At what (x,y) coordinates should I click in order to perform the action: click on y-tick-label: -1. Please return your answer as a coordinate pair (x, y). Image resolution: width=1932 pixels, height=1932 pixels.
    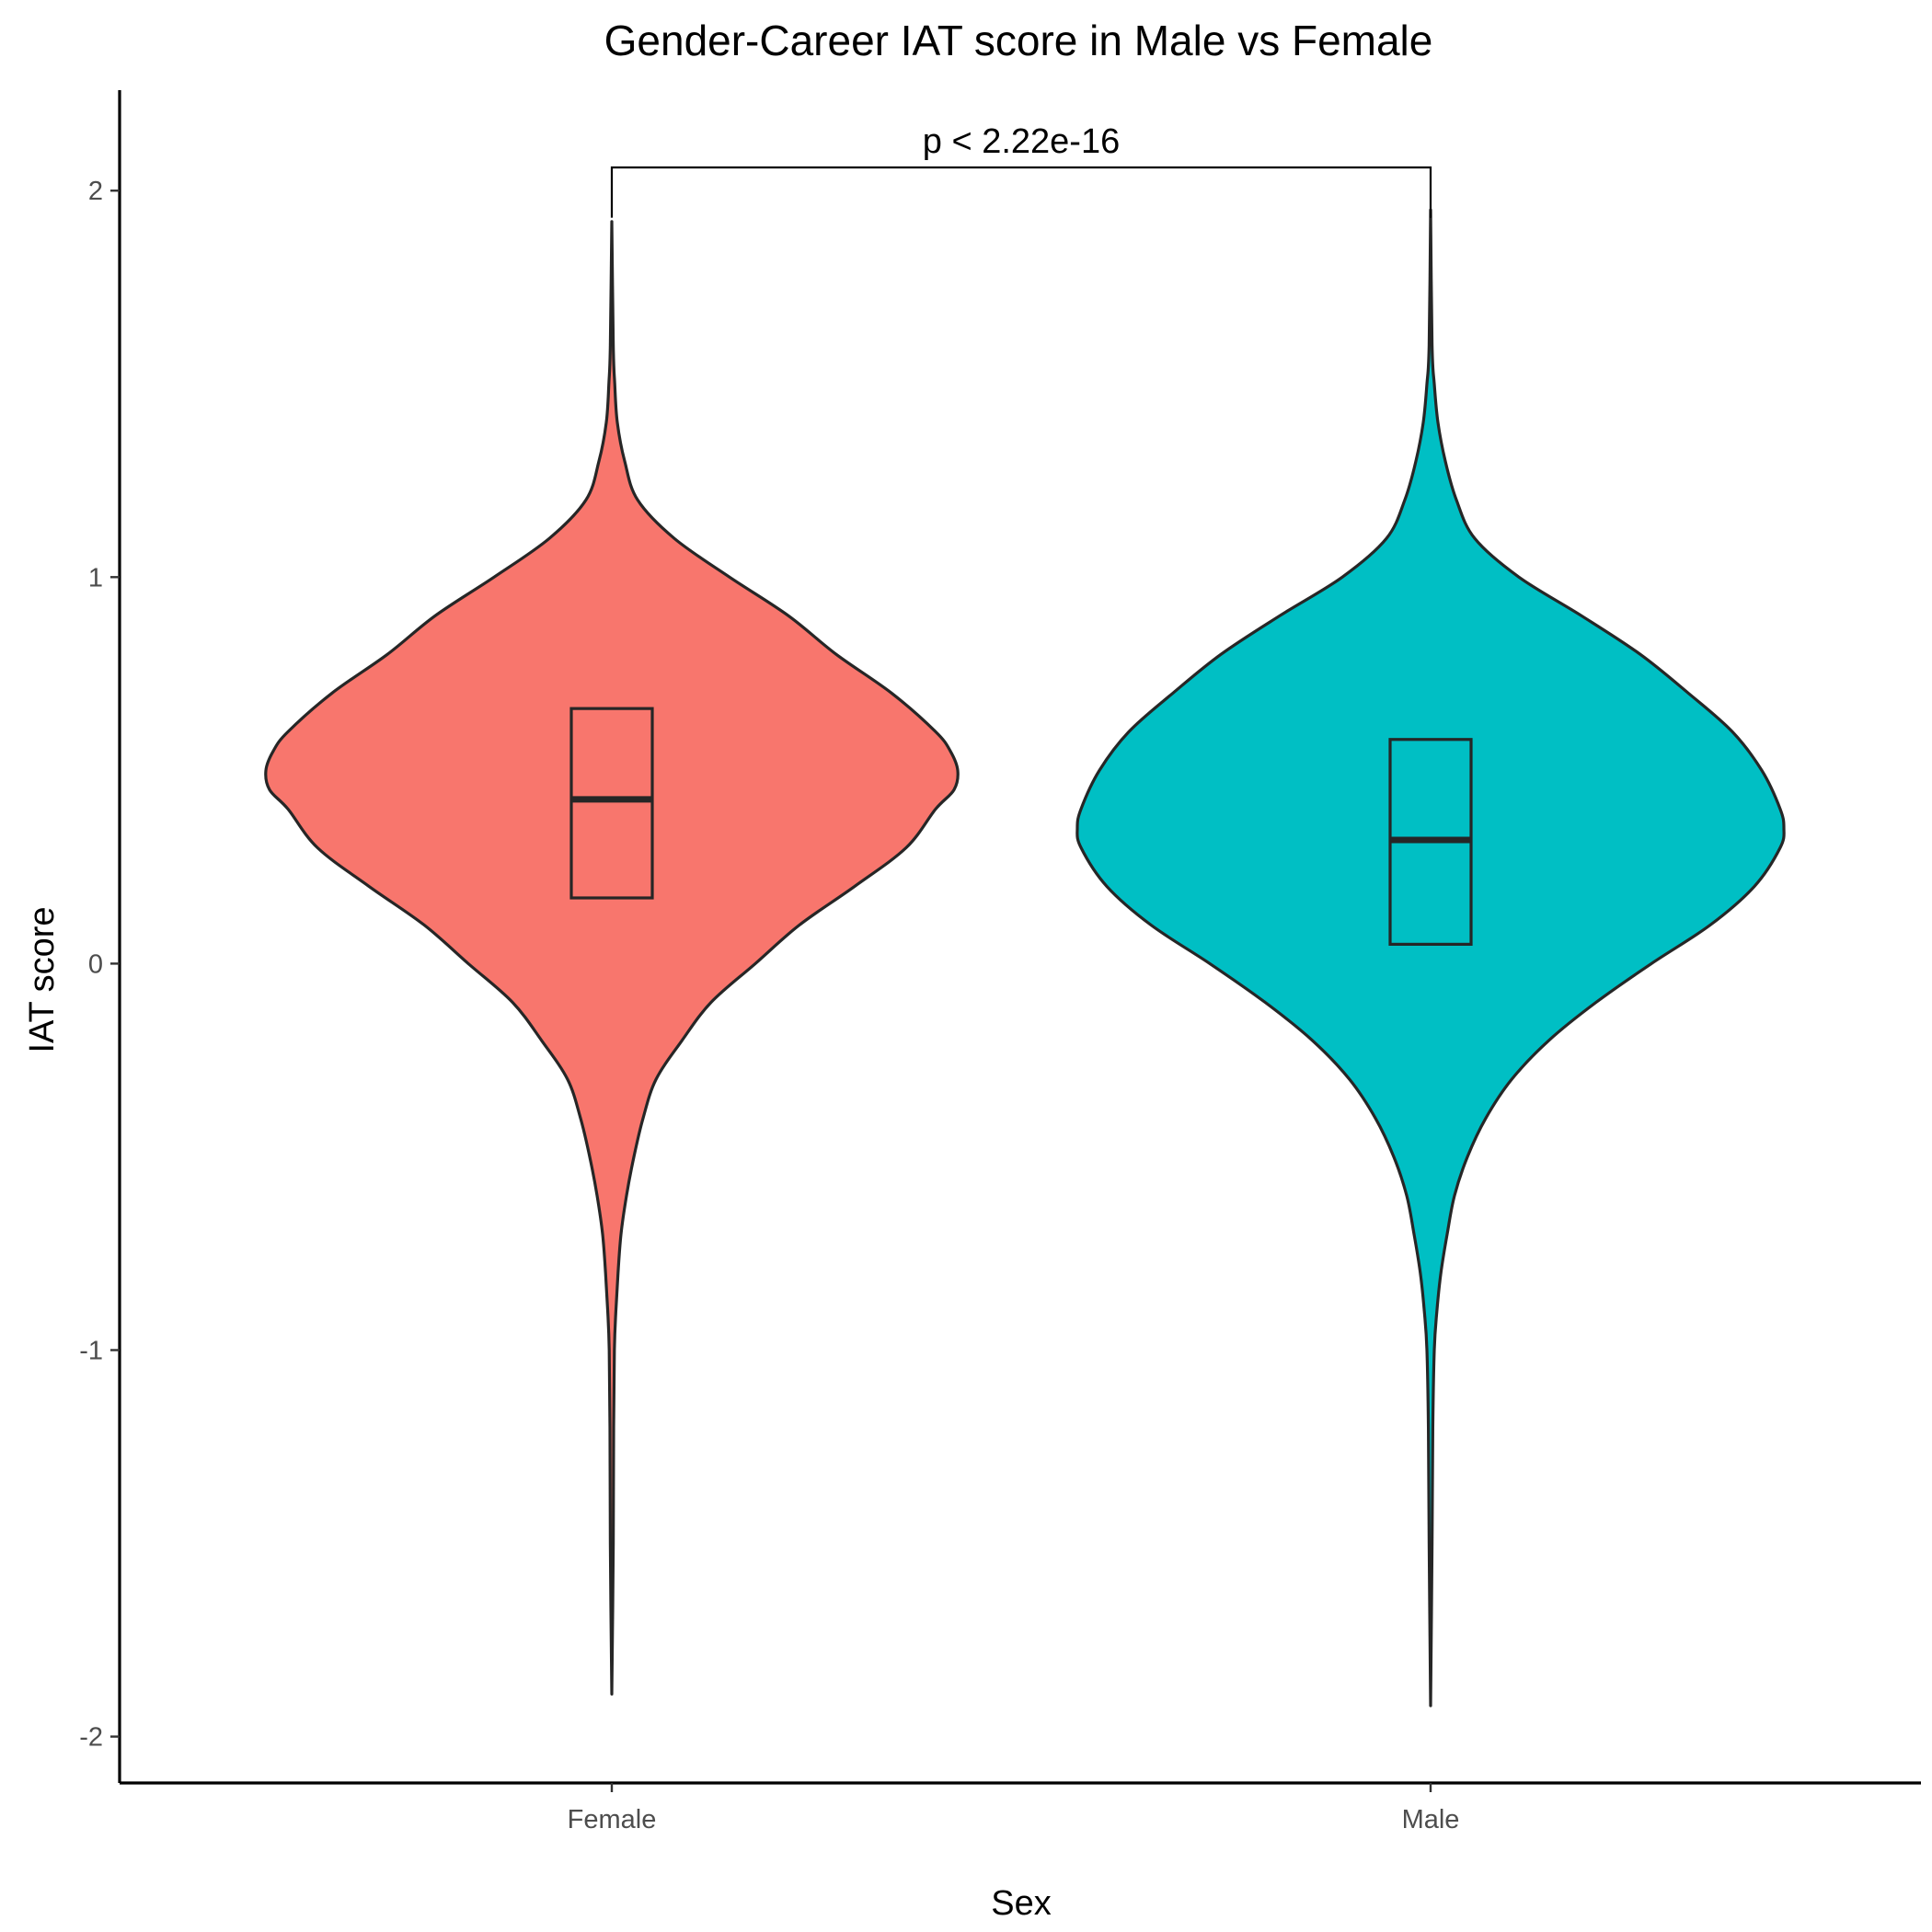
    Looking at the image, I should click on (91, 1350).